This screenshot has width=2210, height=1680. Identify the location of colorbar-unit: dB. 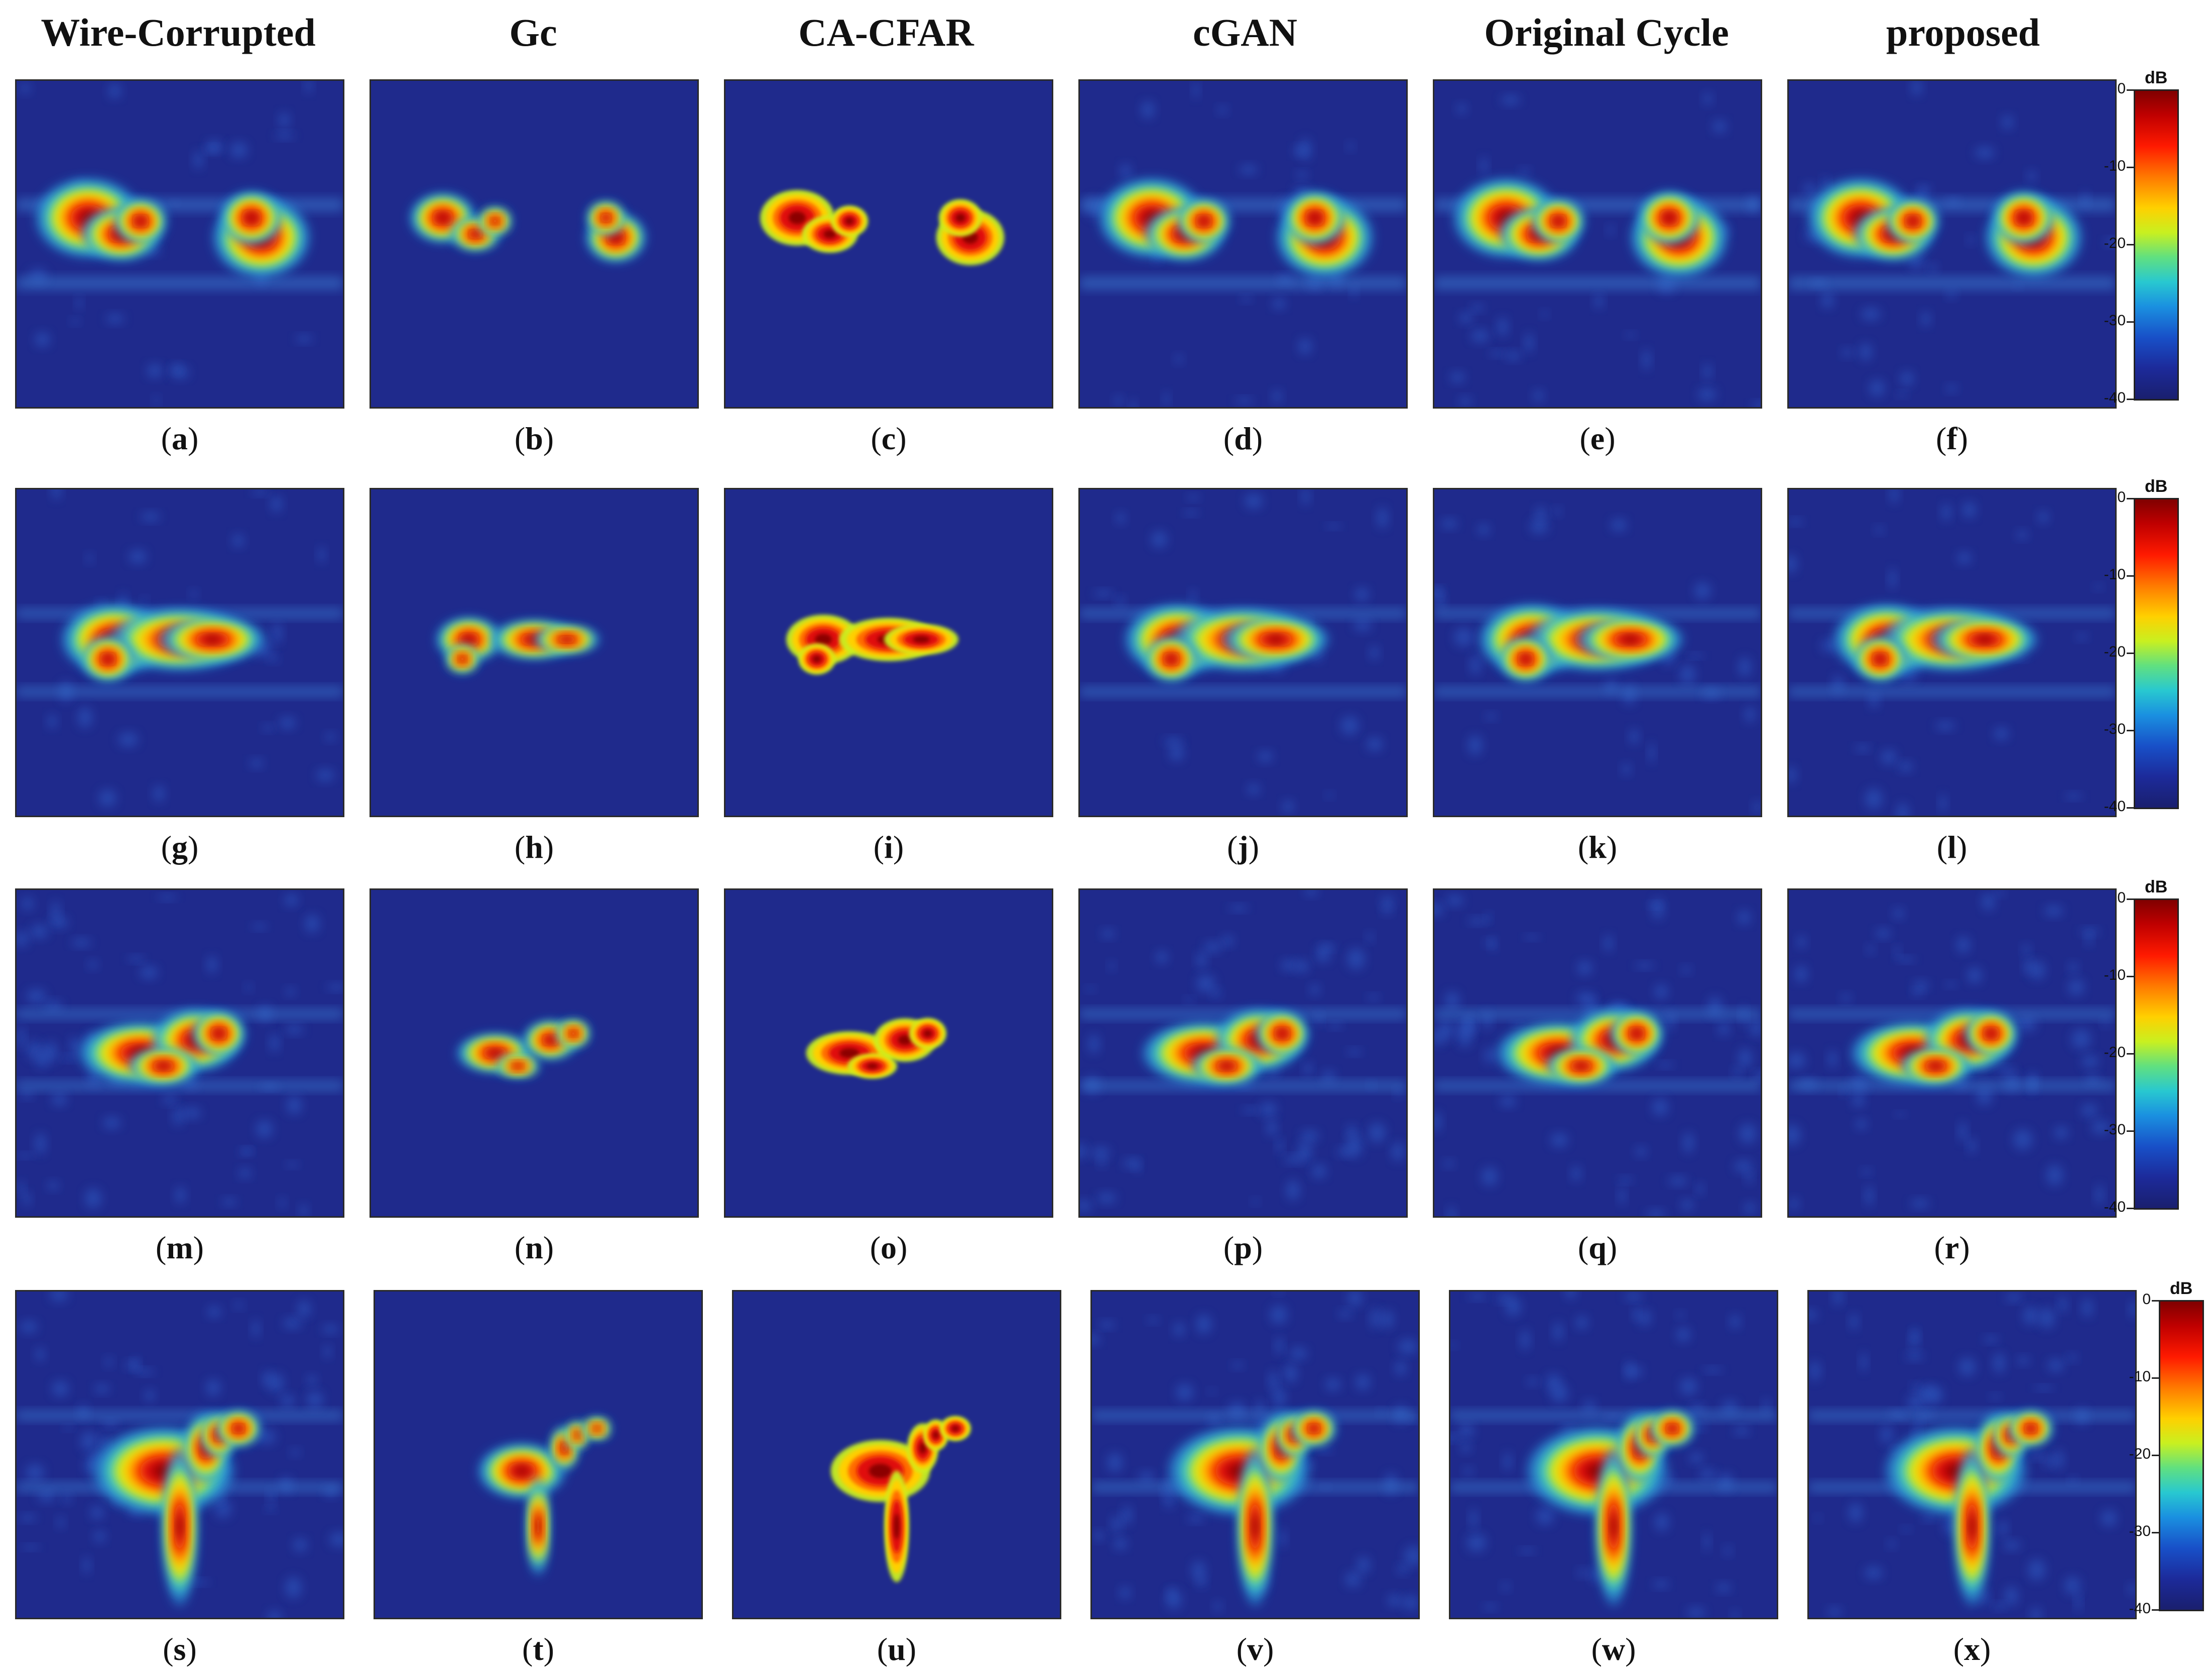
(2156, 77).